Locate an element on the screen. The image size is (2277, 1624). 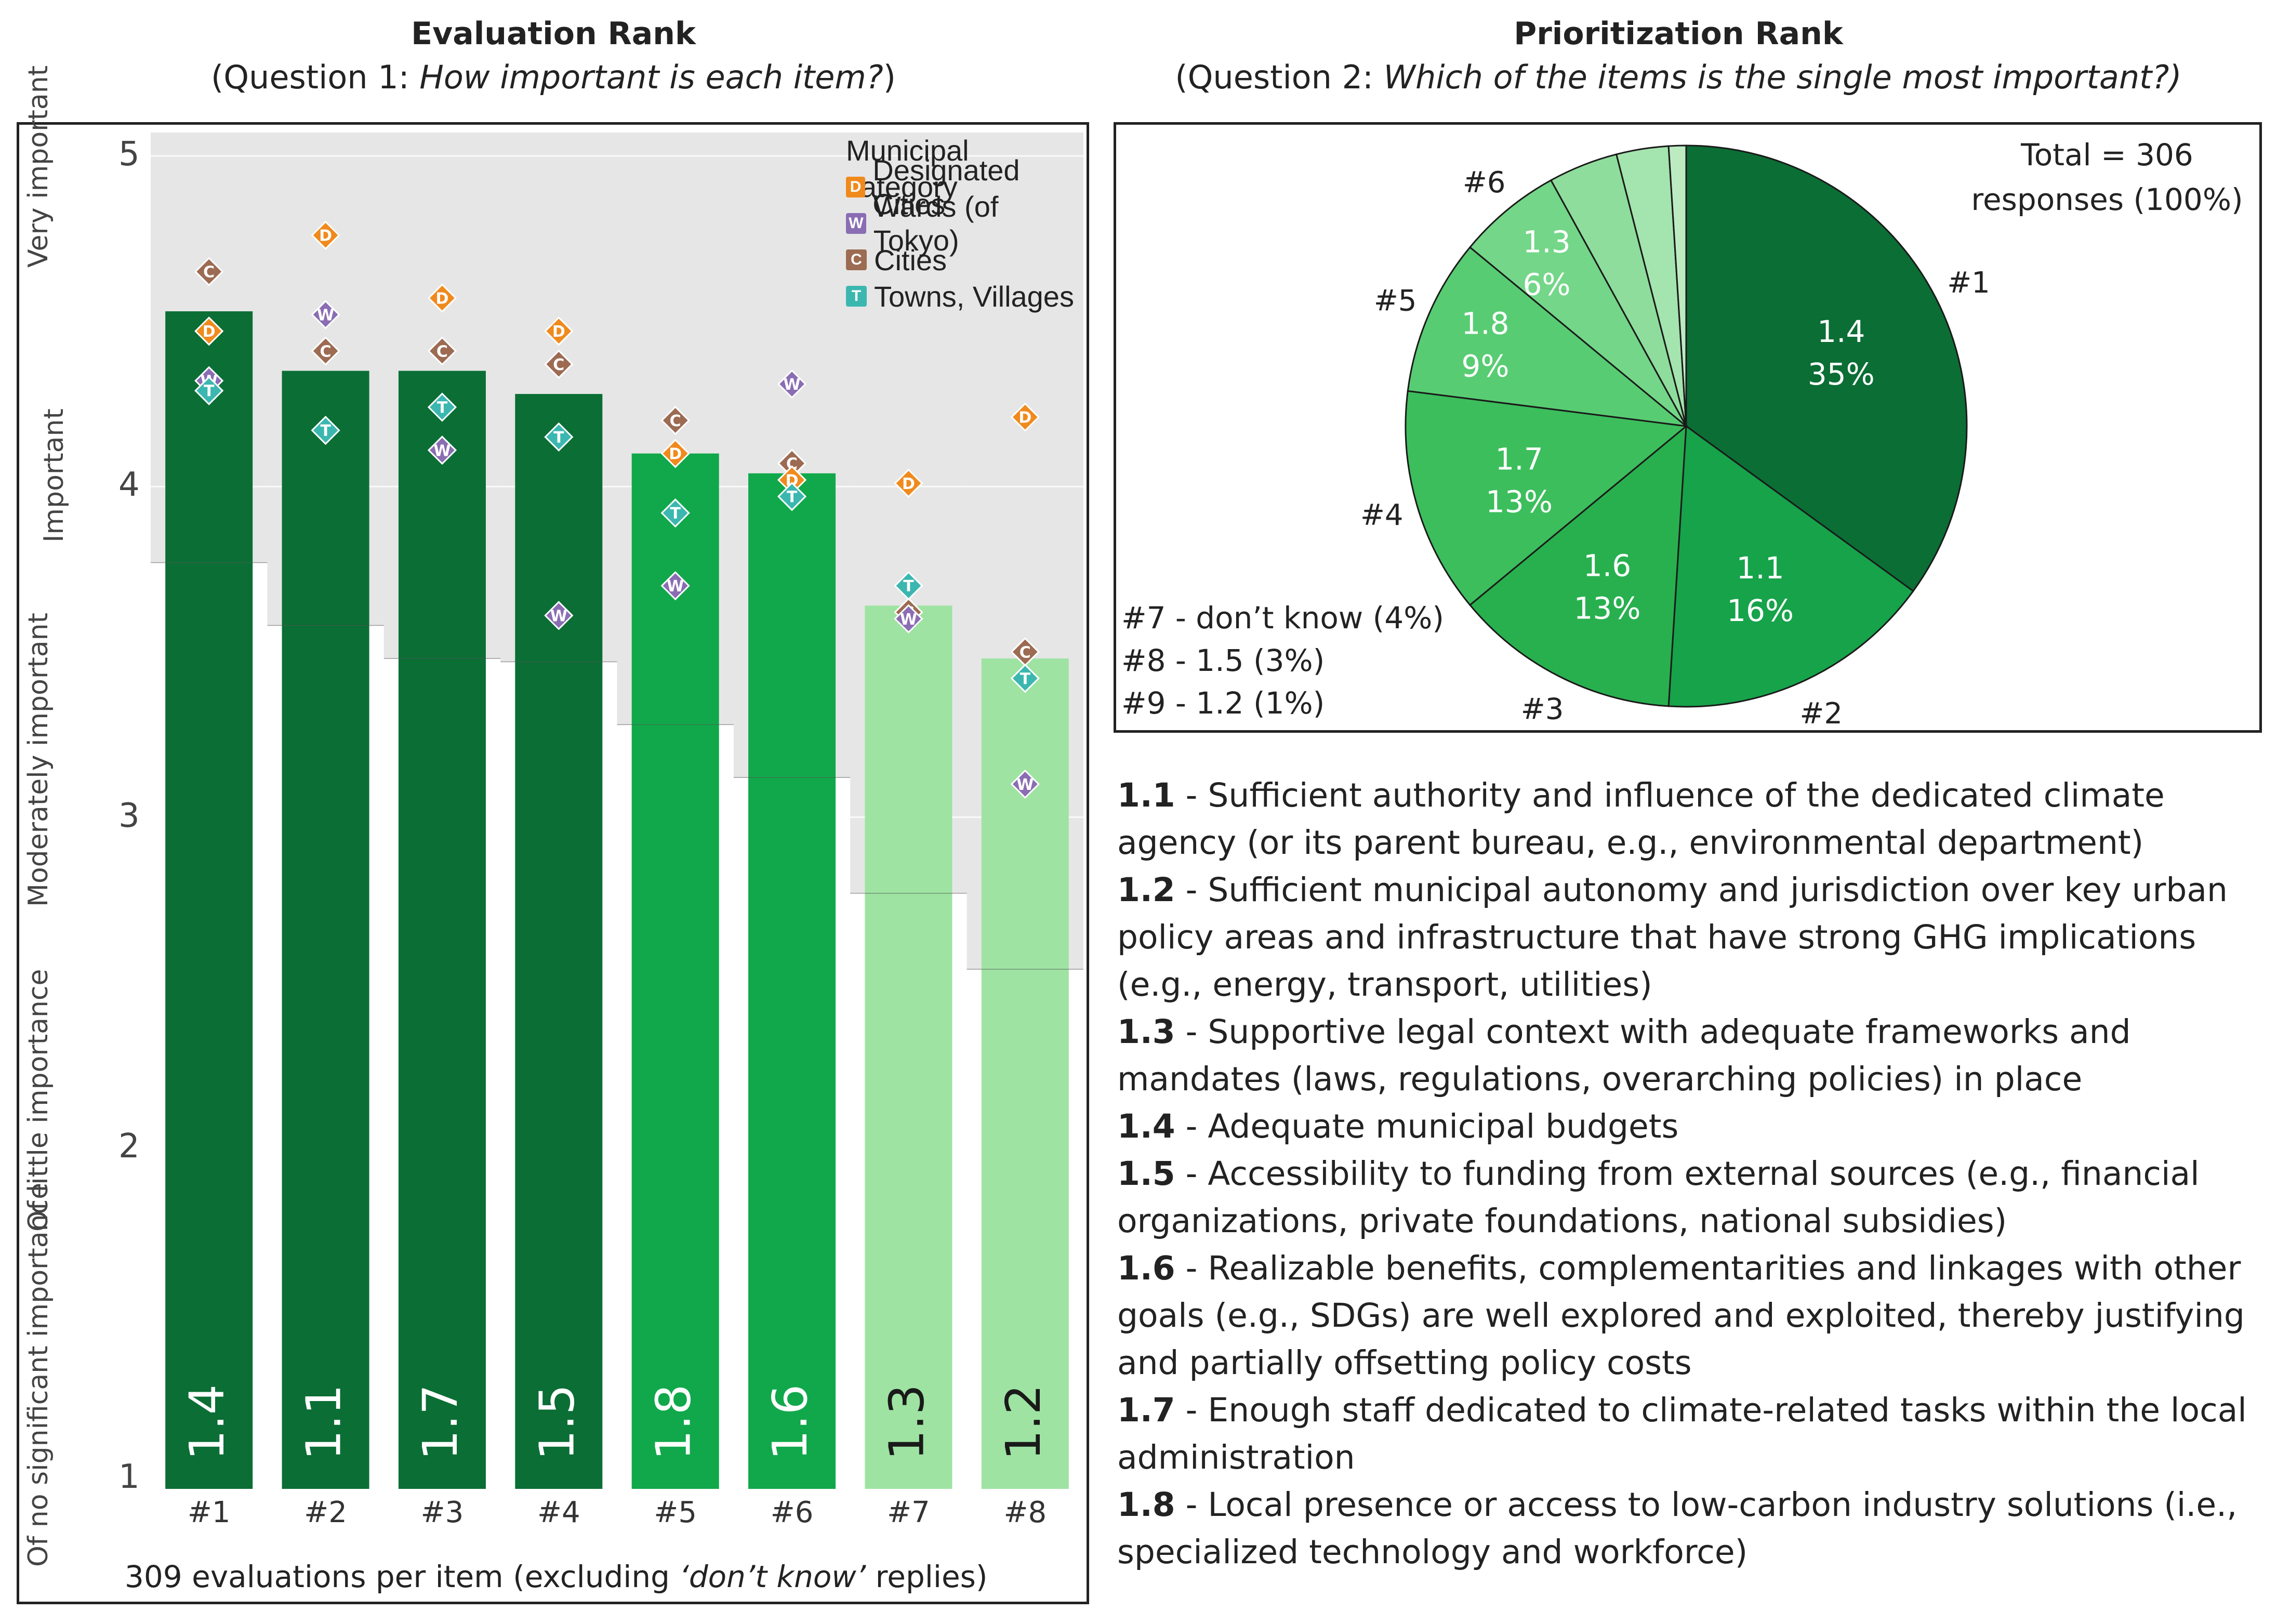
point-C-#2: C is located at coordinates (325, 351).